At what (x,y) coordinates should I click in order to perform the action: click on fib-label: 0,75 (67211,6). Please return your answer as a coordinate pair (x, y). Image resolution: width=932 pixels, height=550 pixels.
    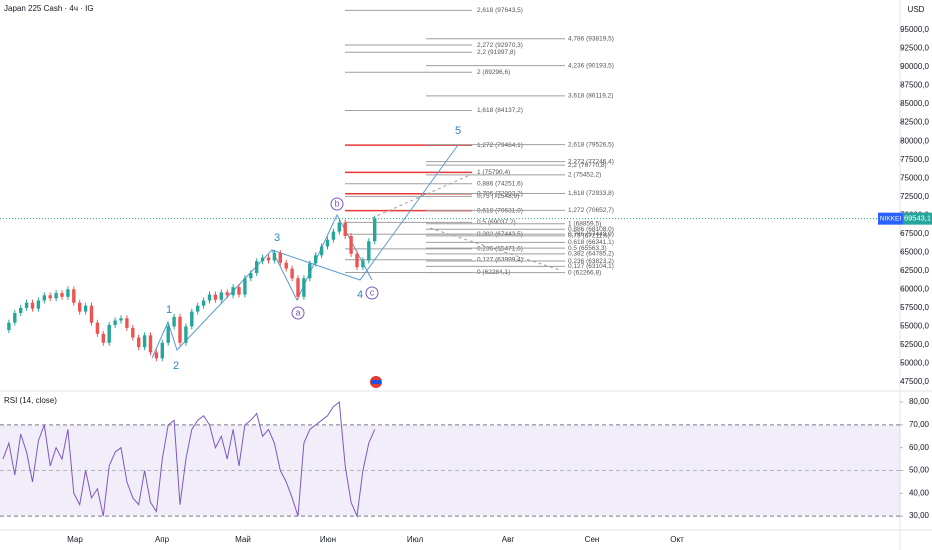
    Looking at the image, I should click on (589, 236).